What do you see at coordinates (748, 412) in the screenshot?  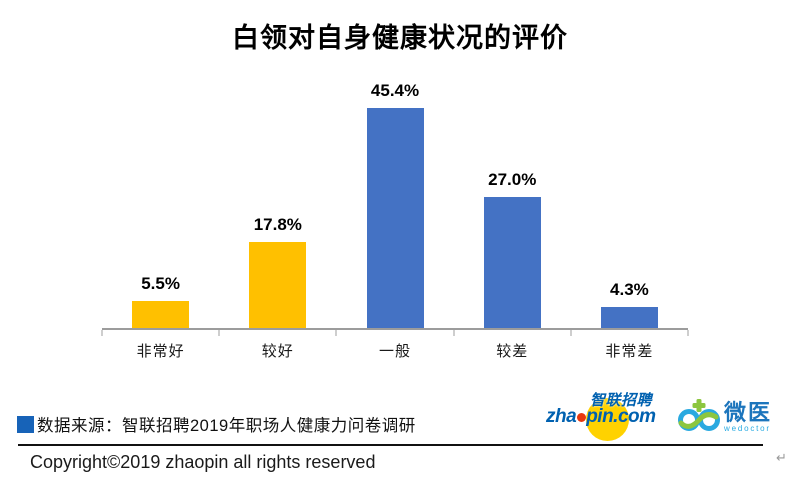 I see `wedoctor-cn-text: 微医` at bounding box center [748, 412].